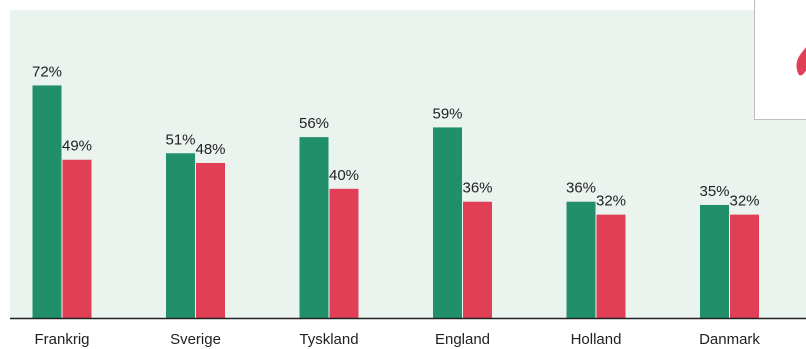 The image size is (806, 349). I want to click on x-tick-label-england: England, so click(462, 339).